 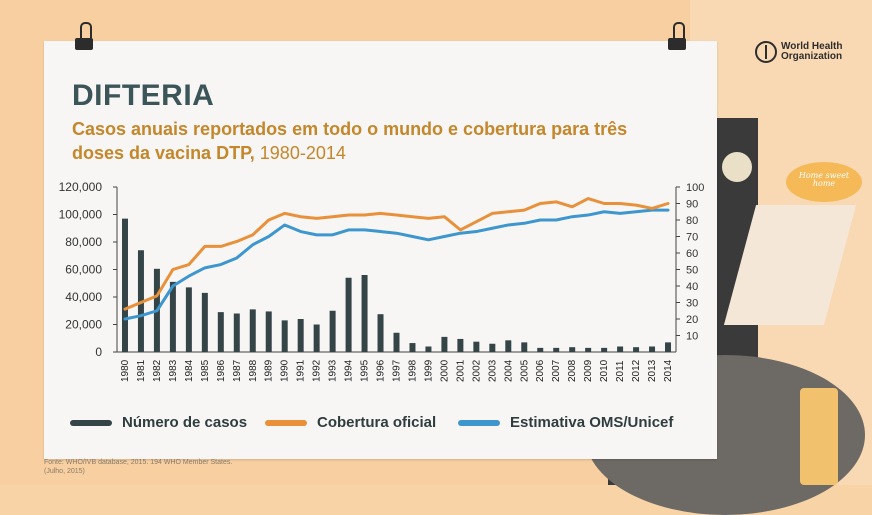 What do you see at coordinates (692, 271) in the screenshot?
I see `y-right-tick-label: 50` at bounding box center [692, 271].